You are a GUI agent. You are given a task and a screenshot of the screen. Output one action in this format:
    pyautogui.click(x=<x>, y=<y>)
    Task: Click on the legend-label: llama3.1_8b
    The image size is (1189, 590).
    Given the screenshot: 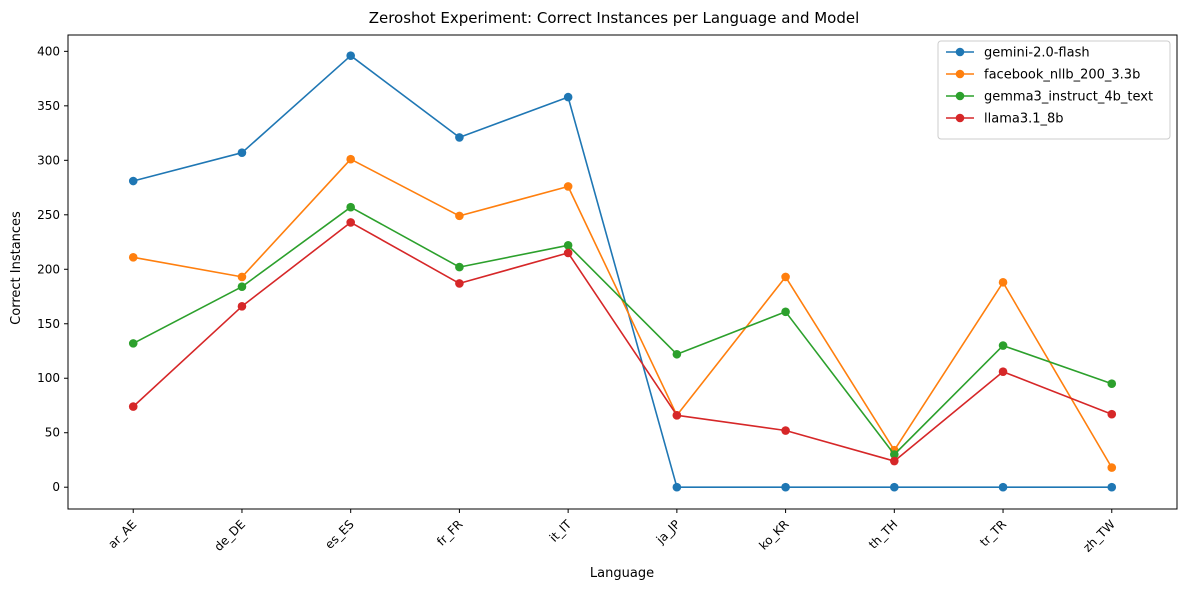 What is the action you would take?
    pyautogui.click(x=1024, y=119)
    